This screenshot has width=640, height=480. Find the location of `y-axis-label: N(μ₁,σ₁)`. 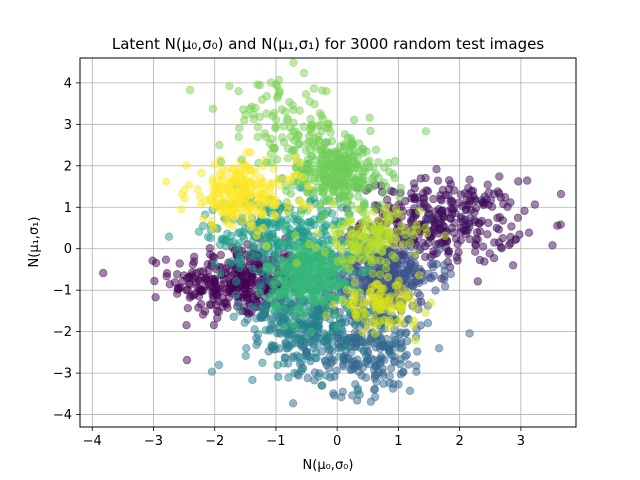

y-axis-label: N(μ₁,σ₁) is located at coordinates (34, 242).